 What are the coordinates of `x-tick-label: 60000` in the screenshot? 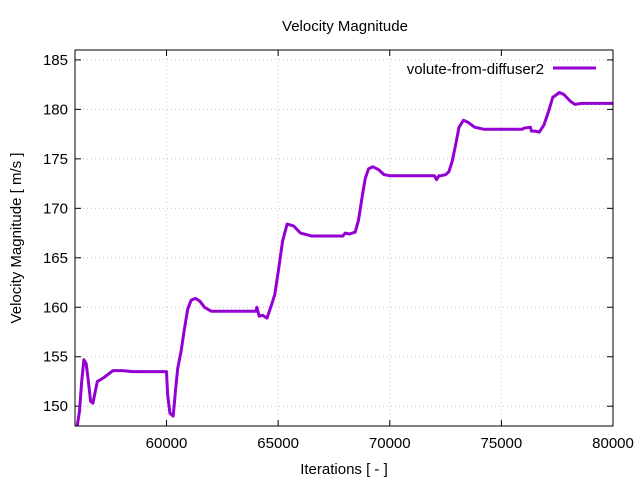 It's located at (167, 443).